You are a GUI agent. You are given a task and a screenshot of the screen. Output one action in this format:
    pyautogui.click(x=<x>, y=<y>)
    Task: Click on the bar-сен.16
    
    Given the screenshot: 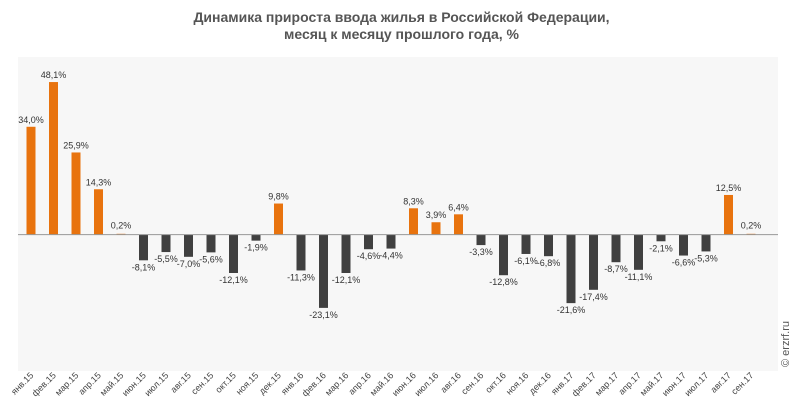 What is the action you would take?
    pyautogui.click(x=481, y=240)
    